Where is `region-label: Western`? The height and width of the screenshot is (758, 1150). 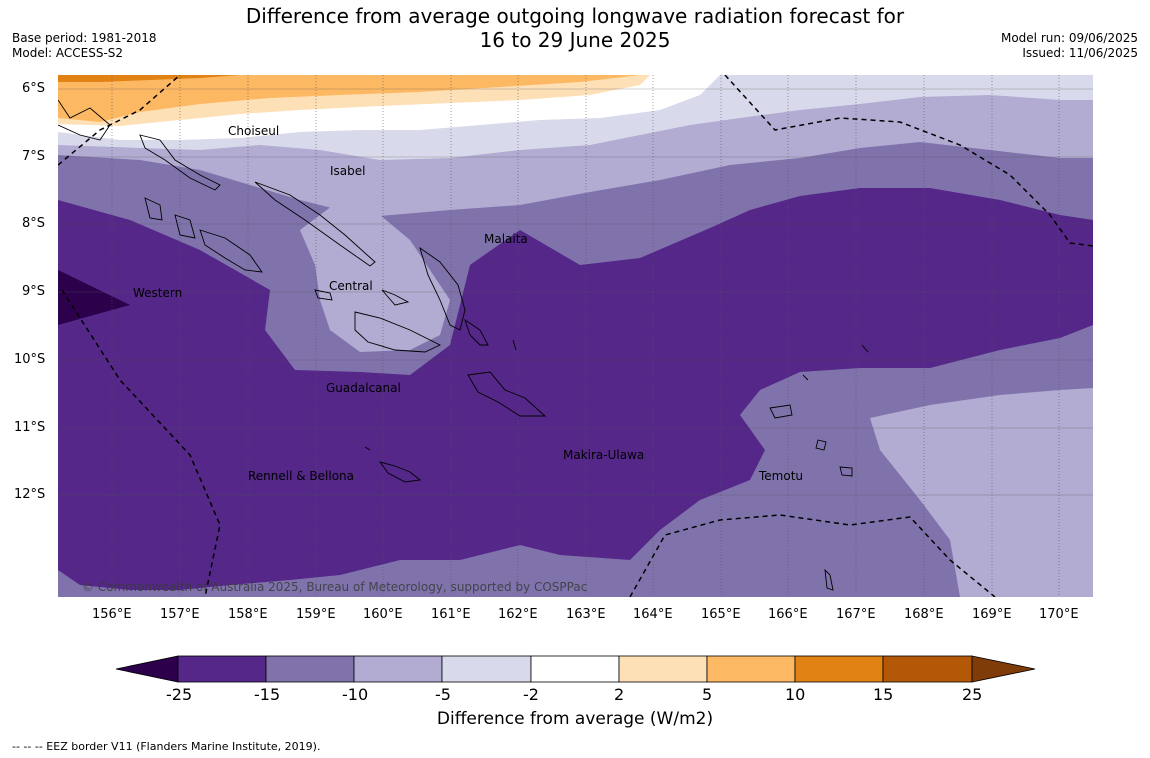 region-label: Western is located at coordinates (158, 293).